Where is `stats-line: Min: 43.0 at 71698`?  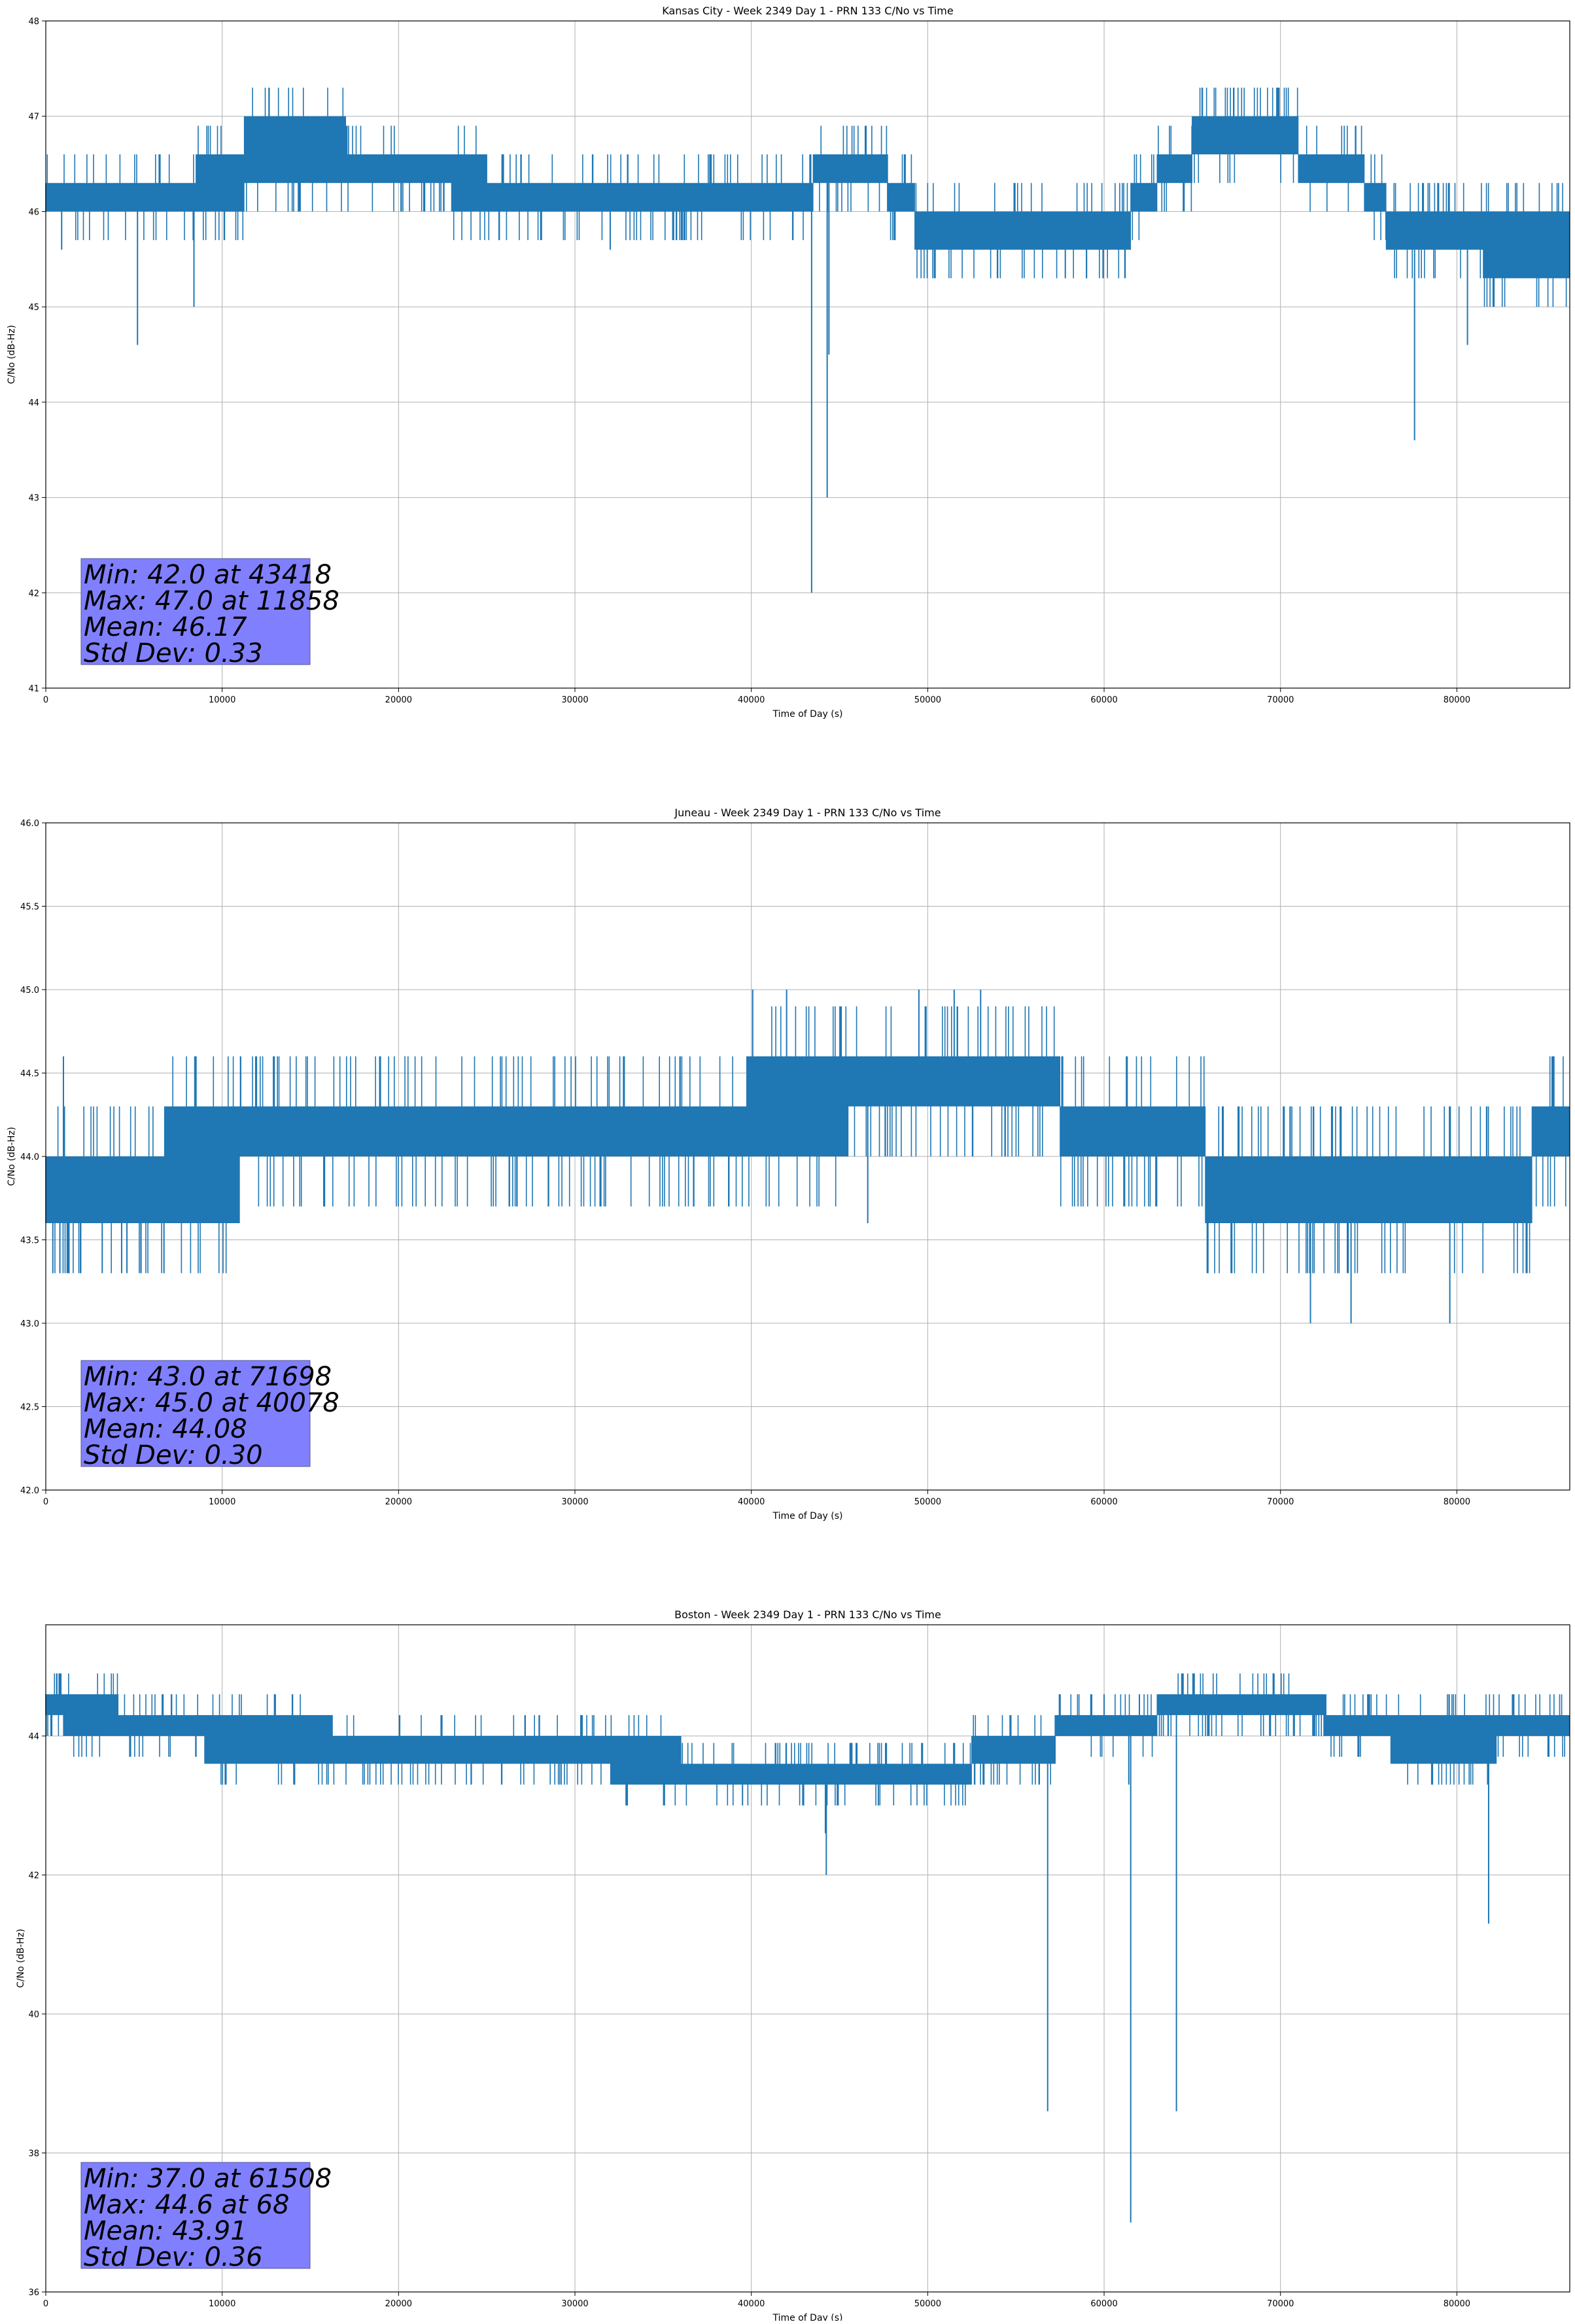 stats-line: Min: 43.0 at 71698 is located at coordinates (208, 1377).